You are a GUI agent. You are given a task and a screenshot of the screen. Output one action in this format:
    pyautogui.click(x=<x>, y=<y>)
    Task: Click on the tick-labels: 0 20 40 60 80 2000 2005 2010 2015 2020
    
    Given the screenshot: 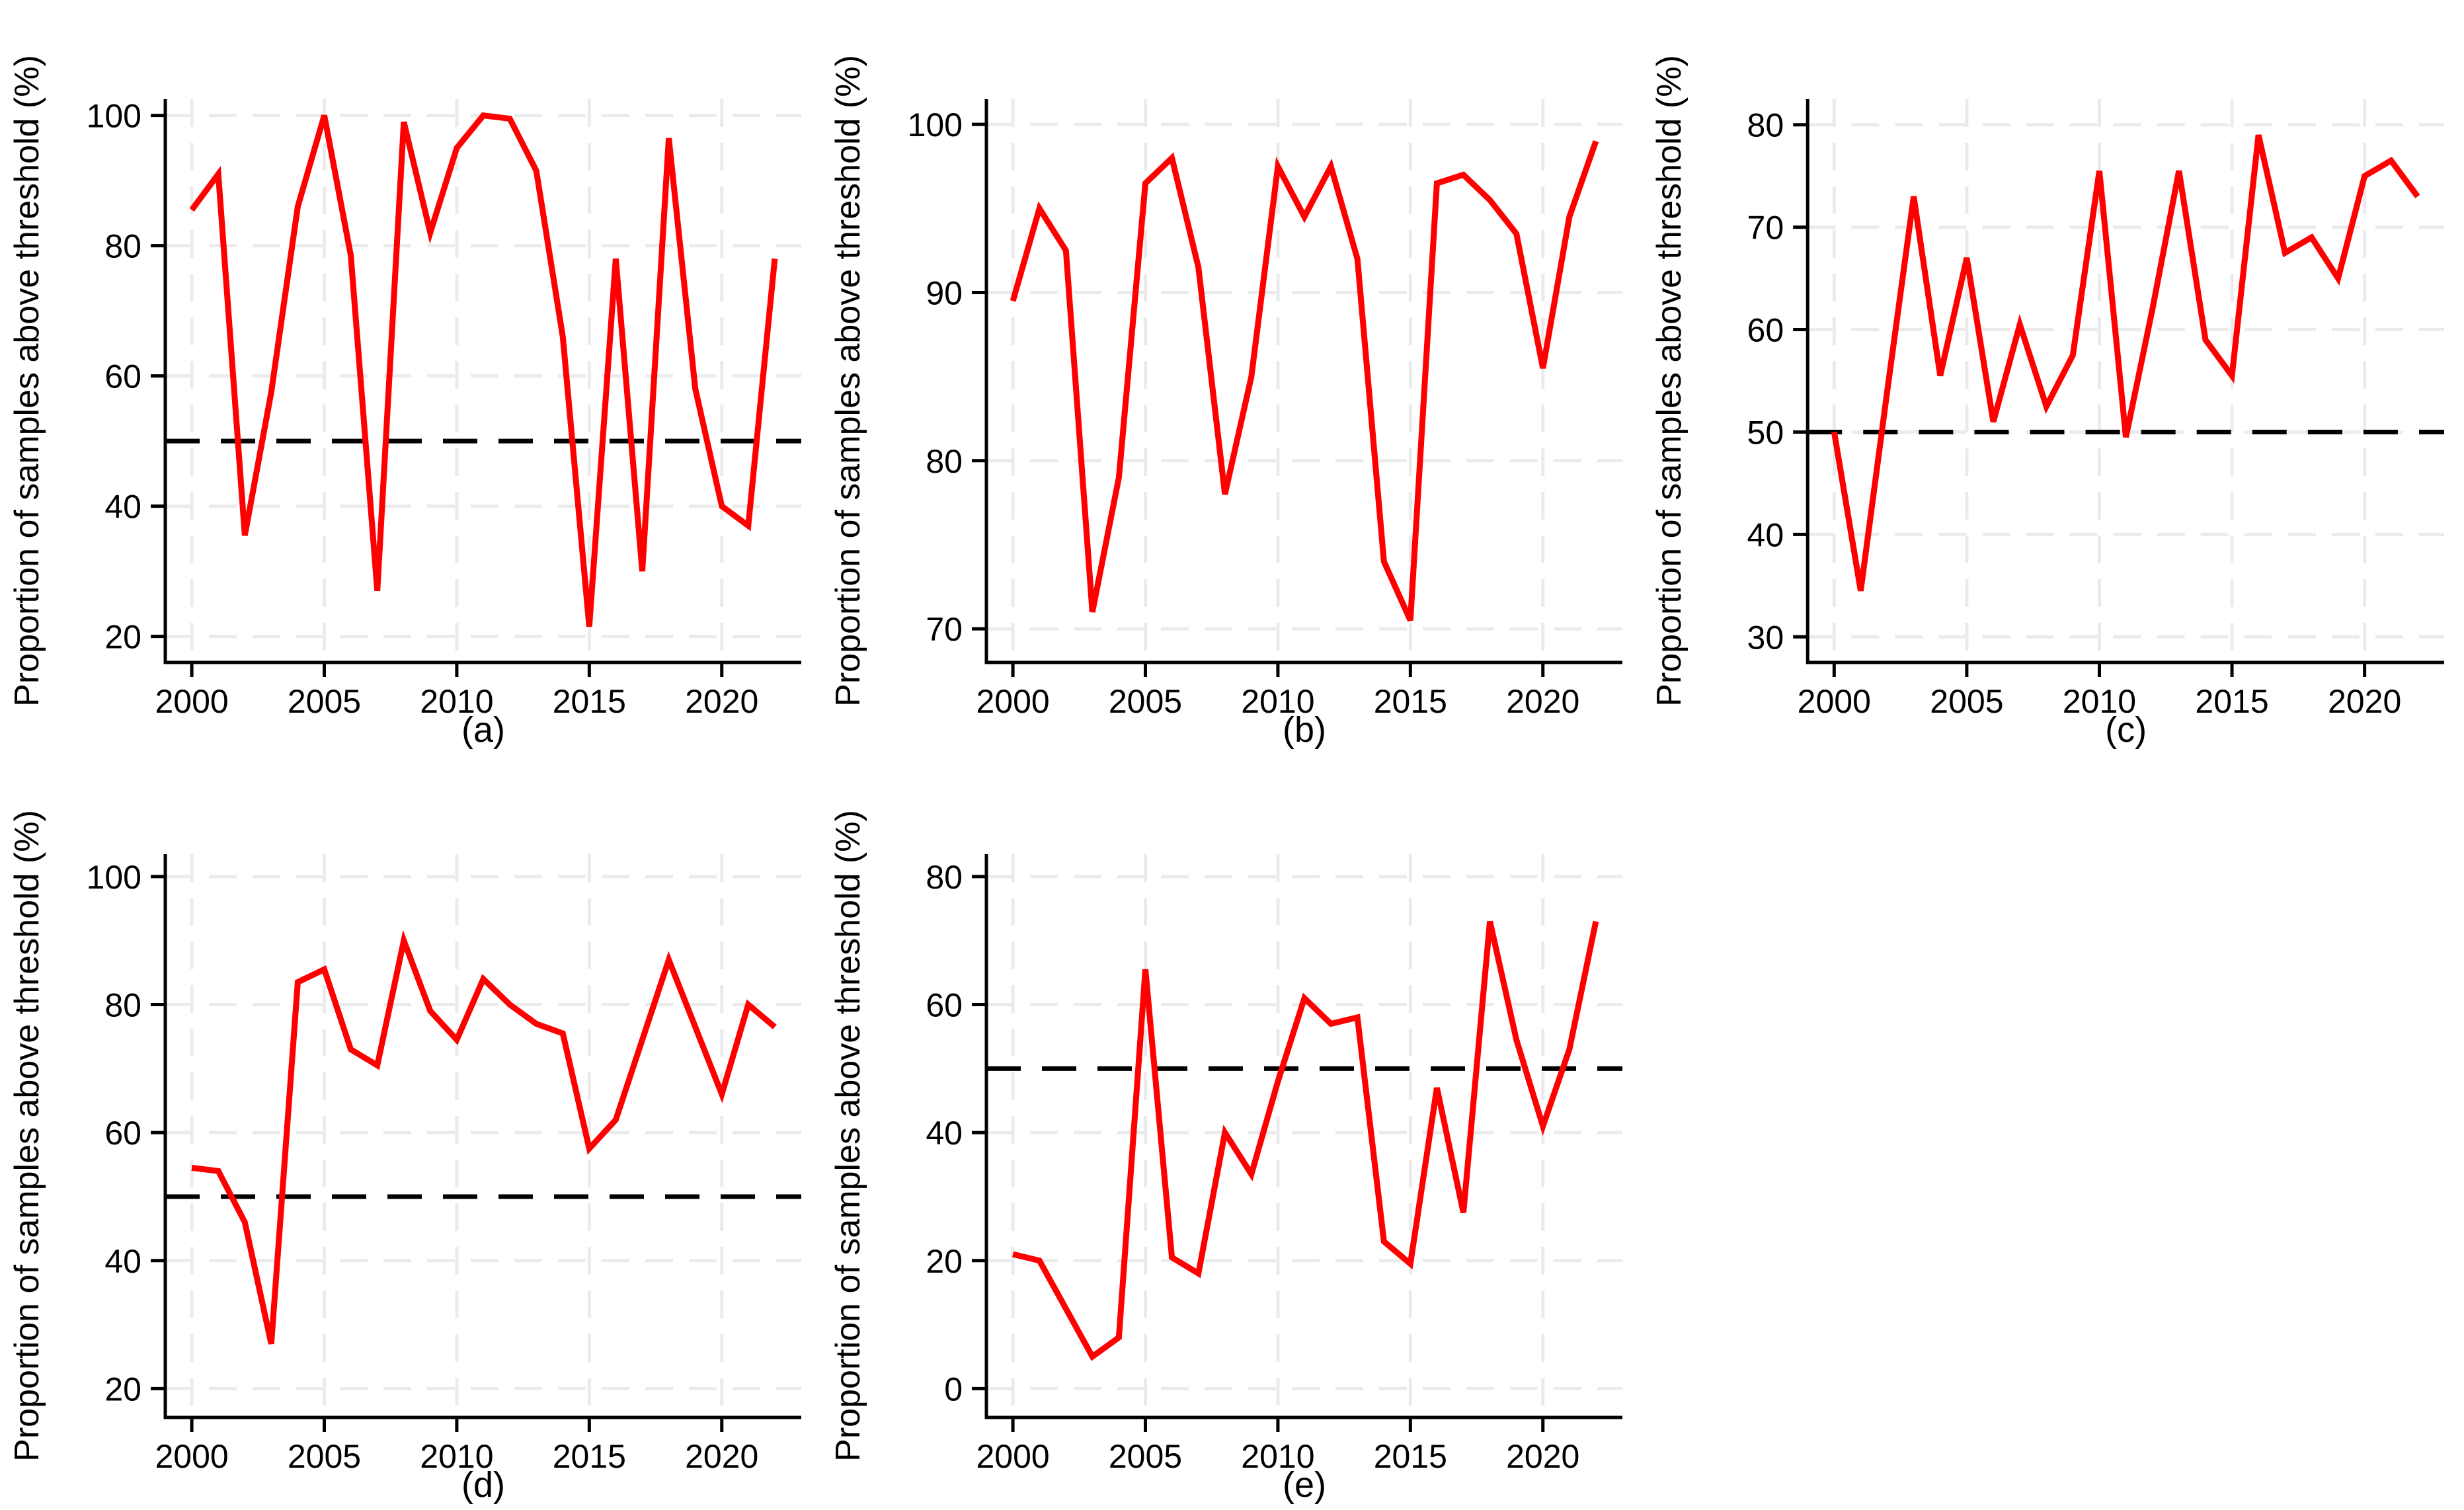 What is the action you would take?
    pyautogui.click(x=1252, y=1167)
    